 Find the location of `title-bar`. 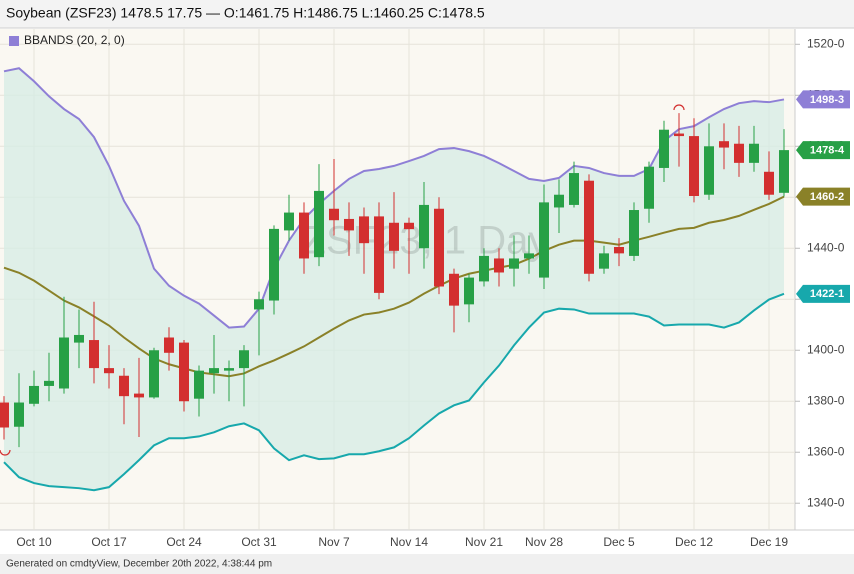

title-bar is located at coordinates (427, 14).